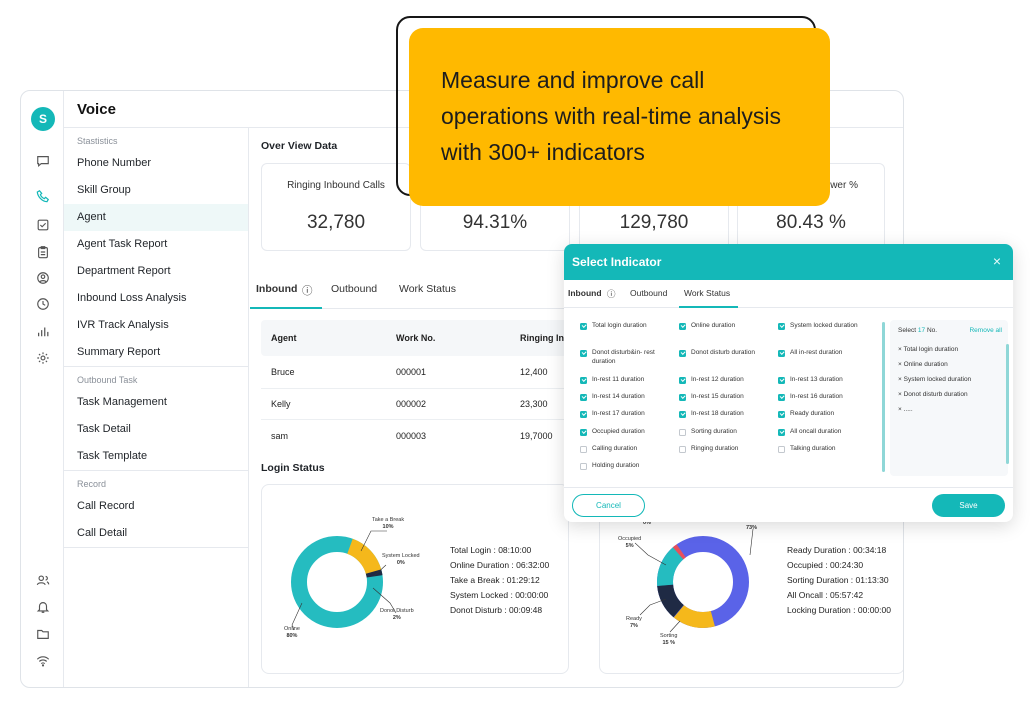  Describe the element at coordinates (707, 293) in the screenshot. I see `modal-tab-work-status: Work Status` at that location.